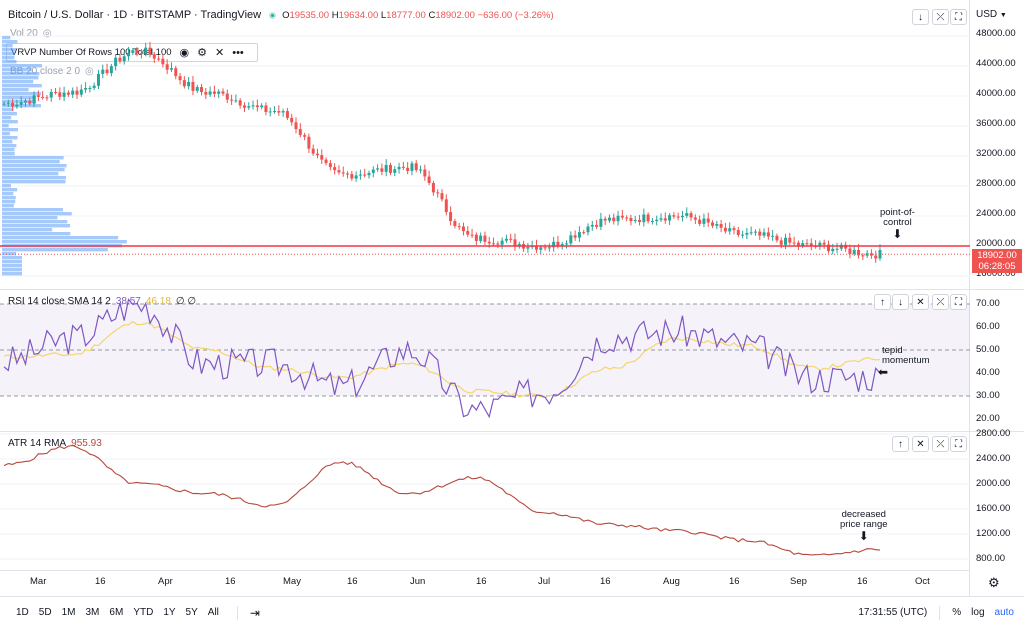 The width and height of the screenshot is (1024, 628). I want to click on log-scale-toggle: log, so click(978, 612).